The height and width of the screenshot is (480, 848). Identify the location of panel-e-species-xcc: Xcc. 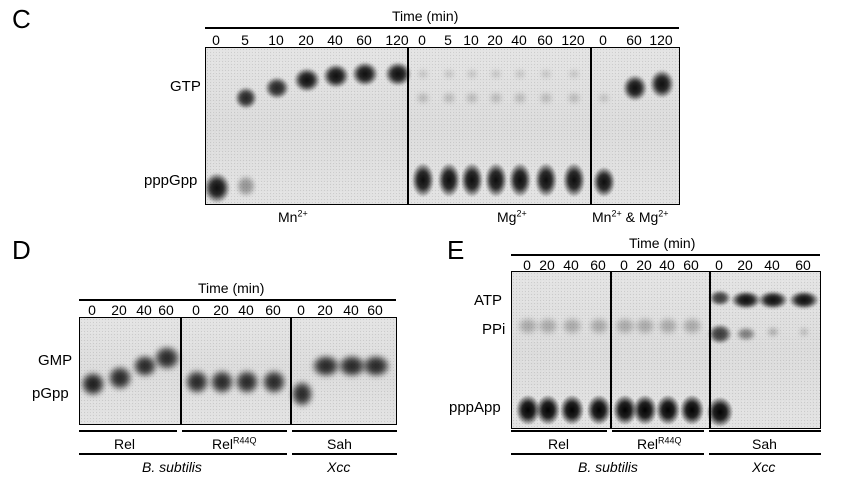
(764, 467).